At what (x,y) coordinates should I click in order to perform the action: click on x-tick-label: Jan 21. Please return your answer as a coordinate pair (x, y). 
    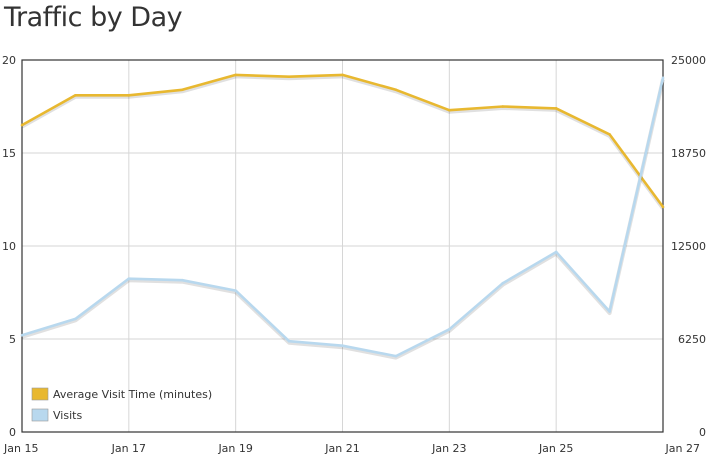
    Looking at the image, I should click on (341, 448).